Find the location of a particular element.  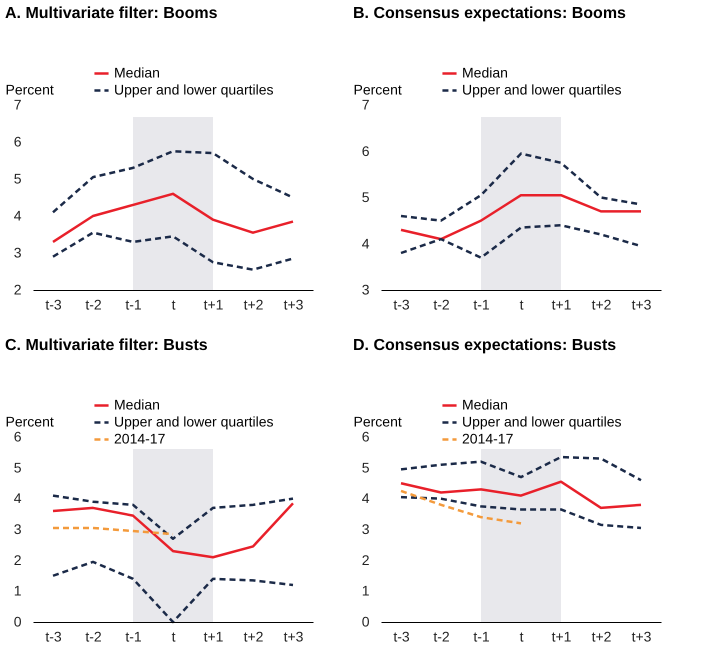

chart-title: B. Consensus expectations: Booms is located at coordinates (489, 13).